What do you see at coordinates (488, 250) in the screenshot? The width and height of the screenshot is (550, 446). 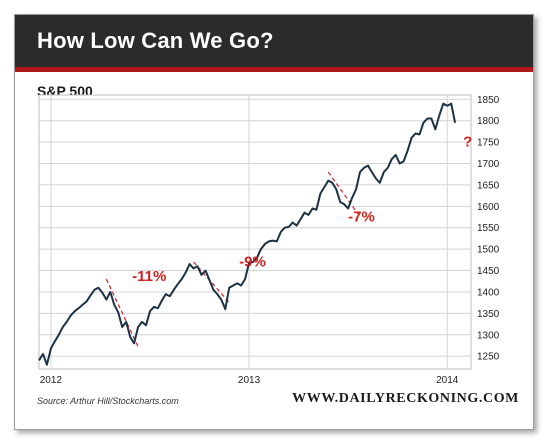 I see `y-tick-label-5: 1500` at bounding box center [488, 250].